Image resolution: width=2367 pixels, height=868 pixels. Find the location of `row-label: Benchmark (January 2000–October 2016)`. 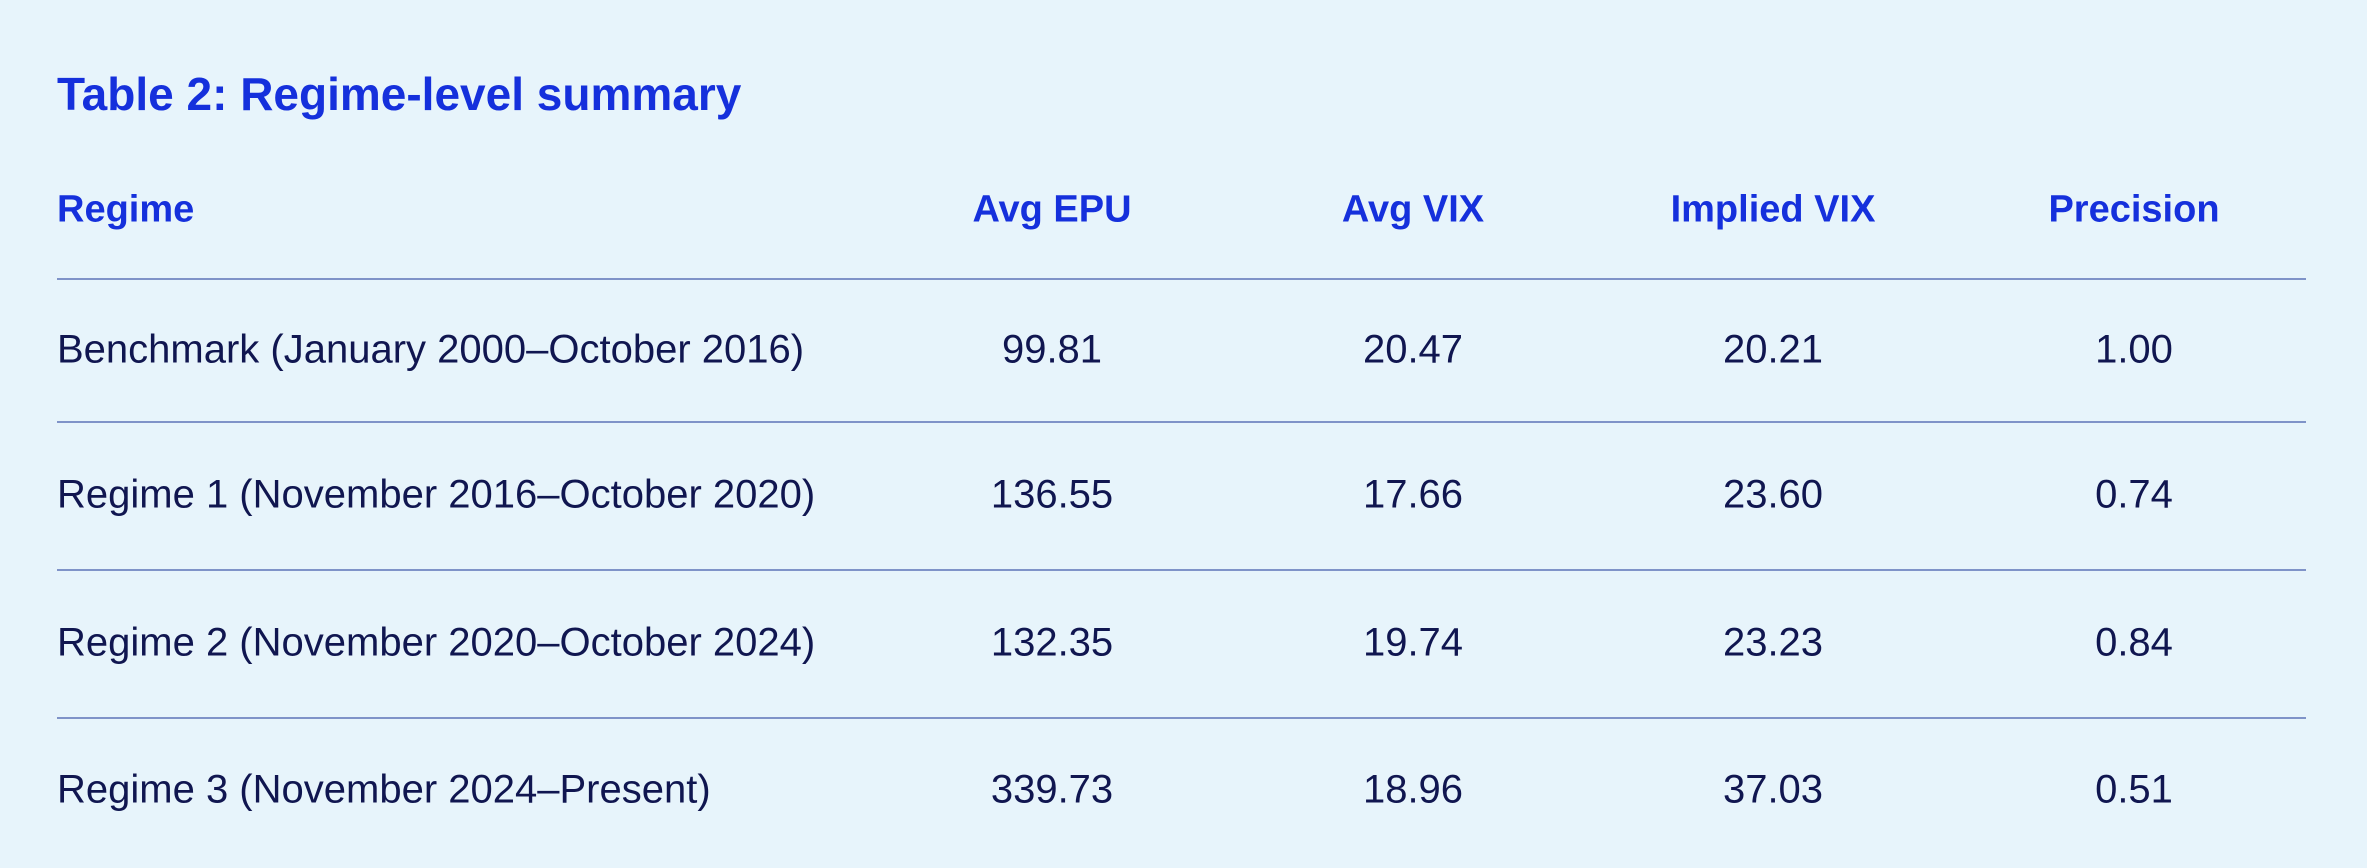

row-label: Benchmark (January 2000–October 2016) is located at coordinates (431, 349).